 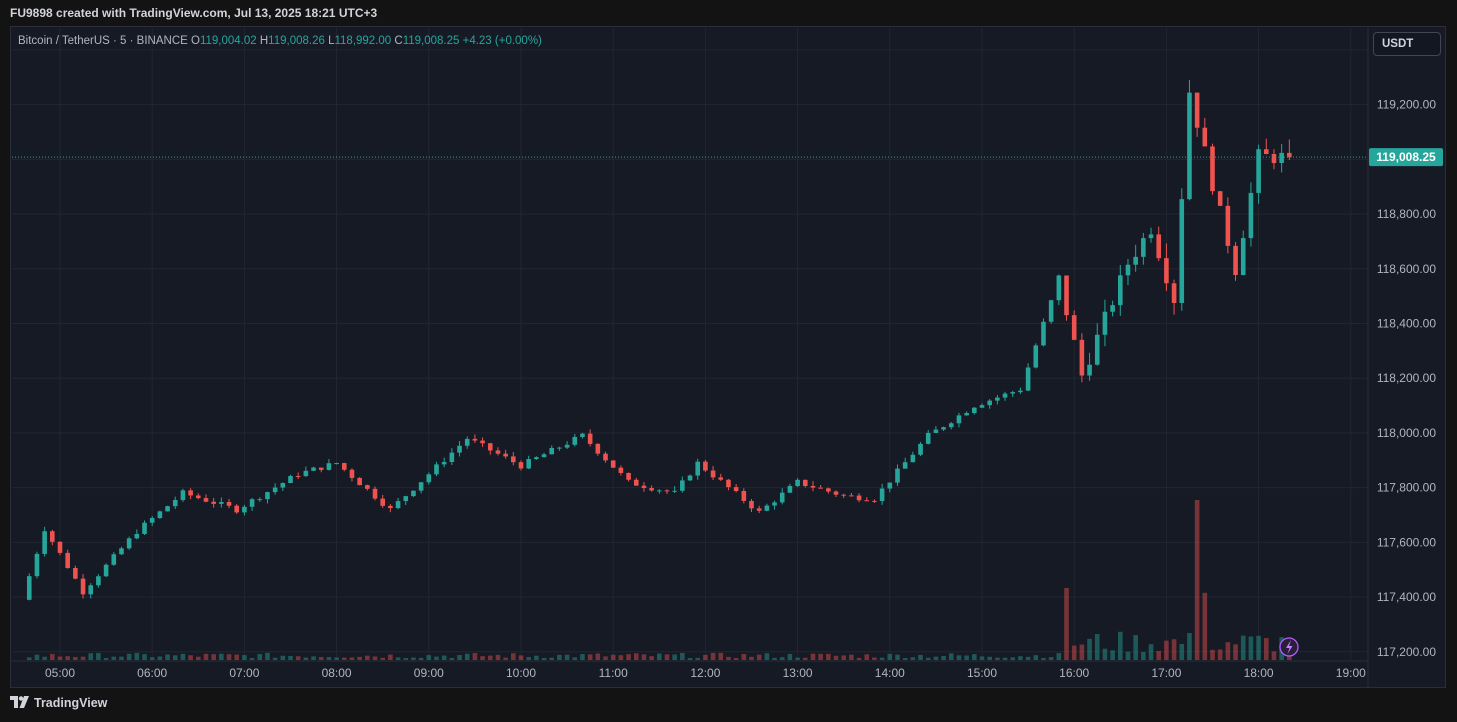 I want to click on change-value: +4.23 (+0.00%), so click(x=502, y=41).